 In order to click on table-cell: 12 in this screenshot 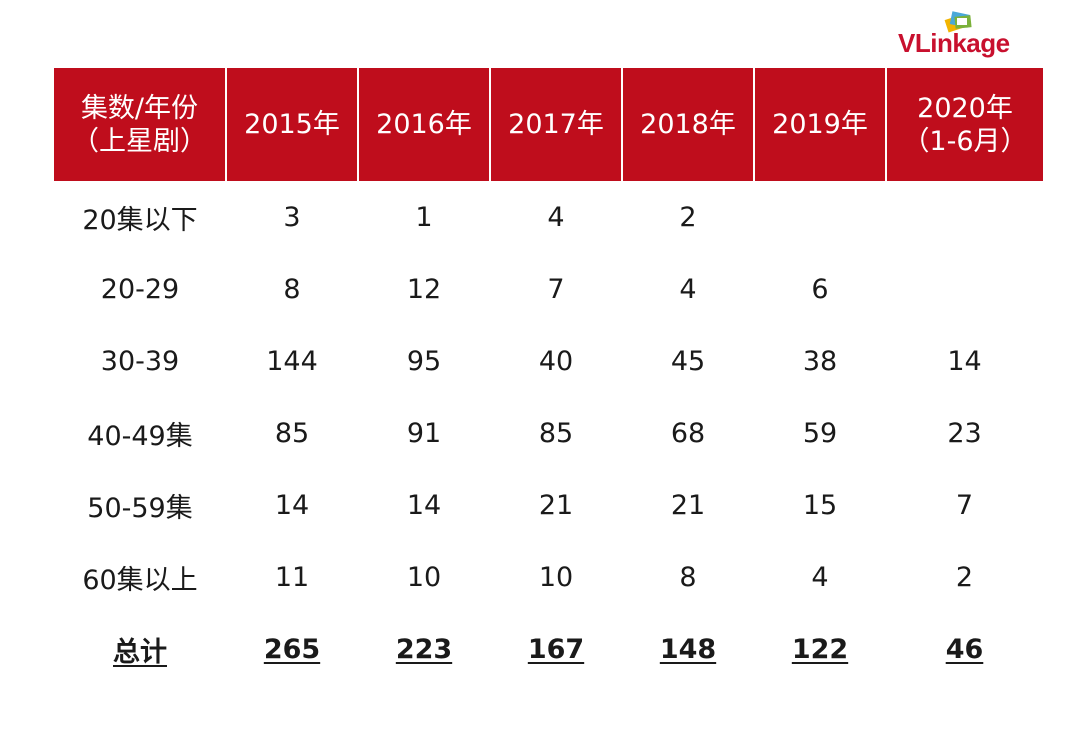, I will do `click(424, 289)`.